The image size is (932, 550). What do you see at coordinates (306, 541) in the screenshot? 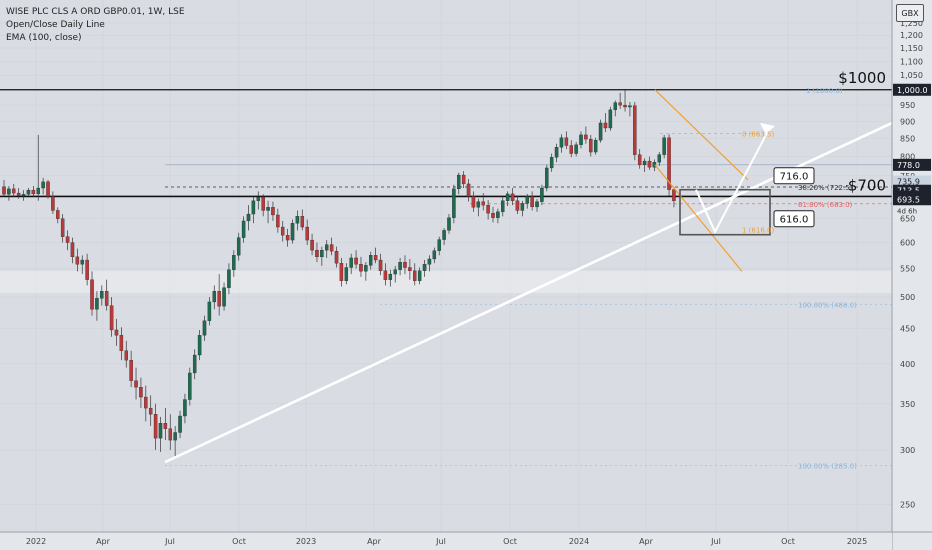
I see `x-tick-label: 2023` at bounding box center [306, 541].